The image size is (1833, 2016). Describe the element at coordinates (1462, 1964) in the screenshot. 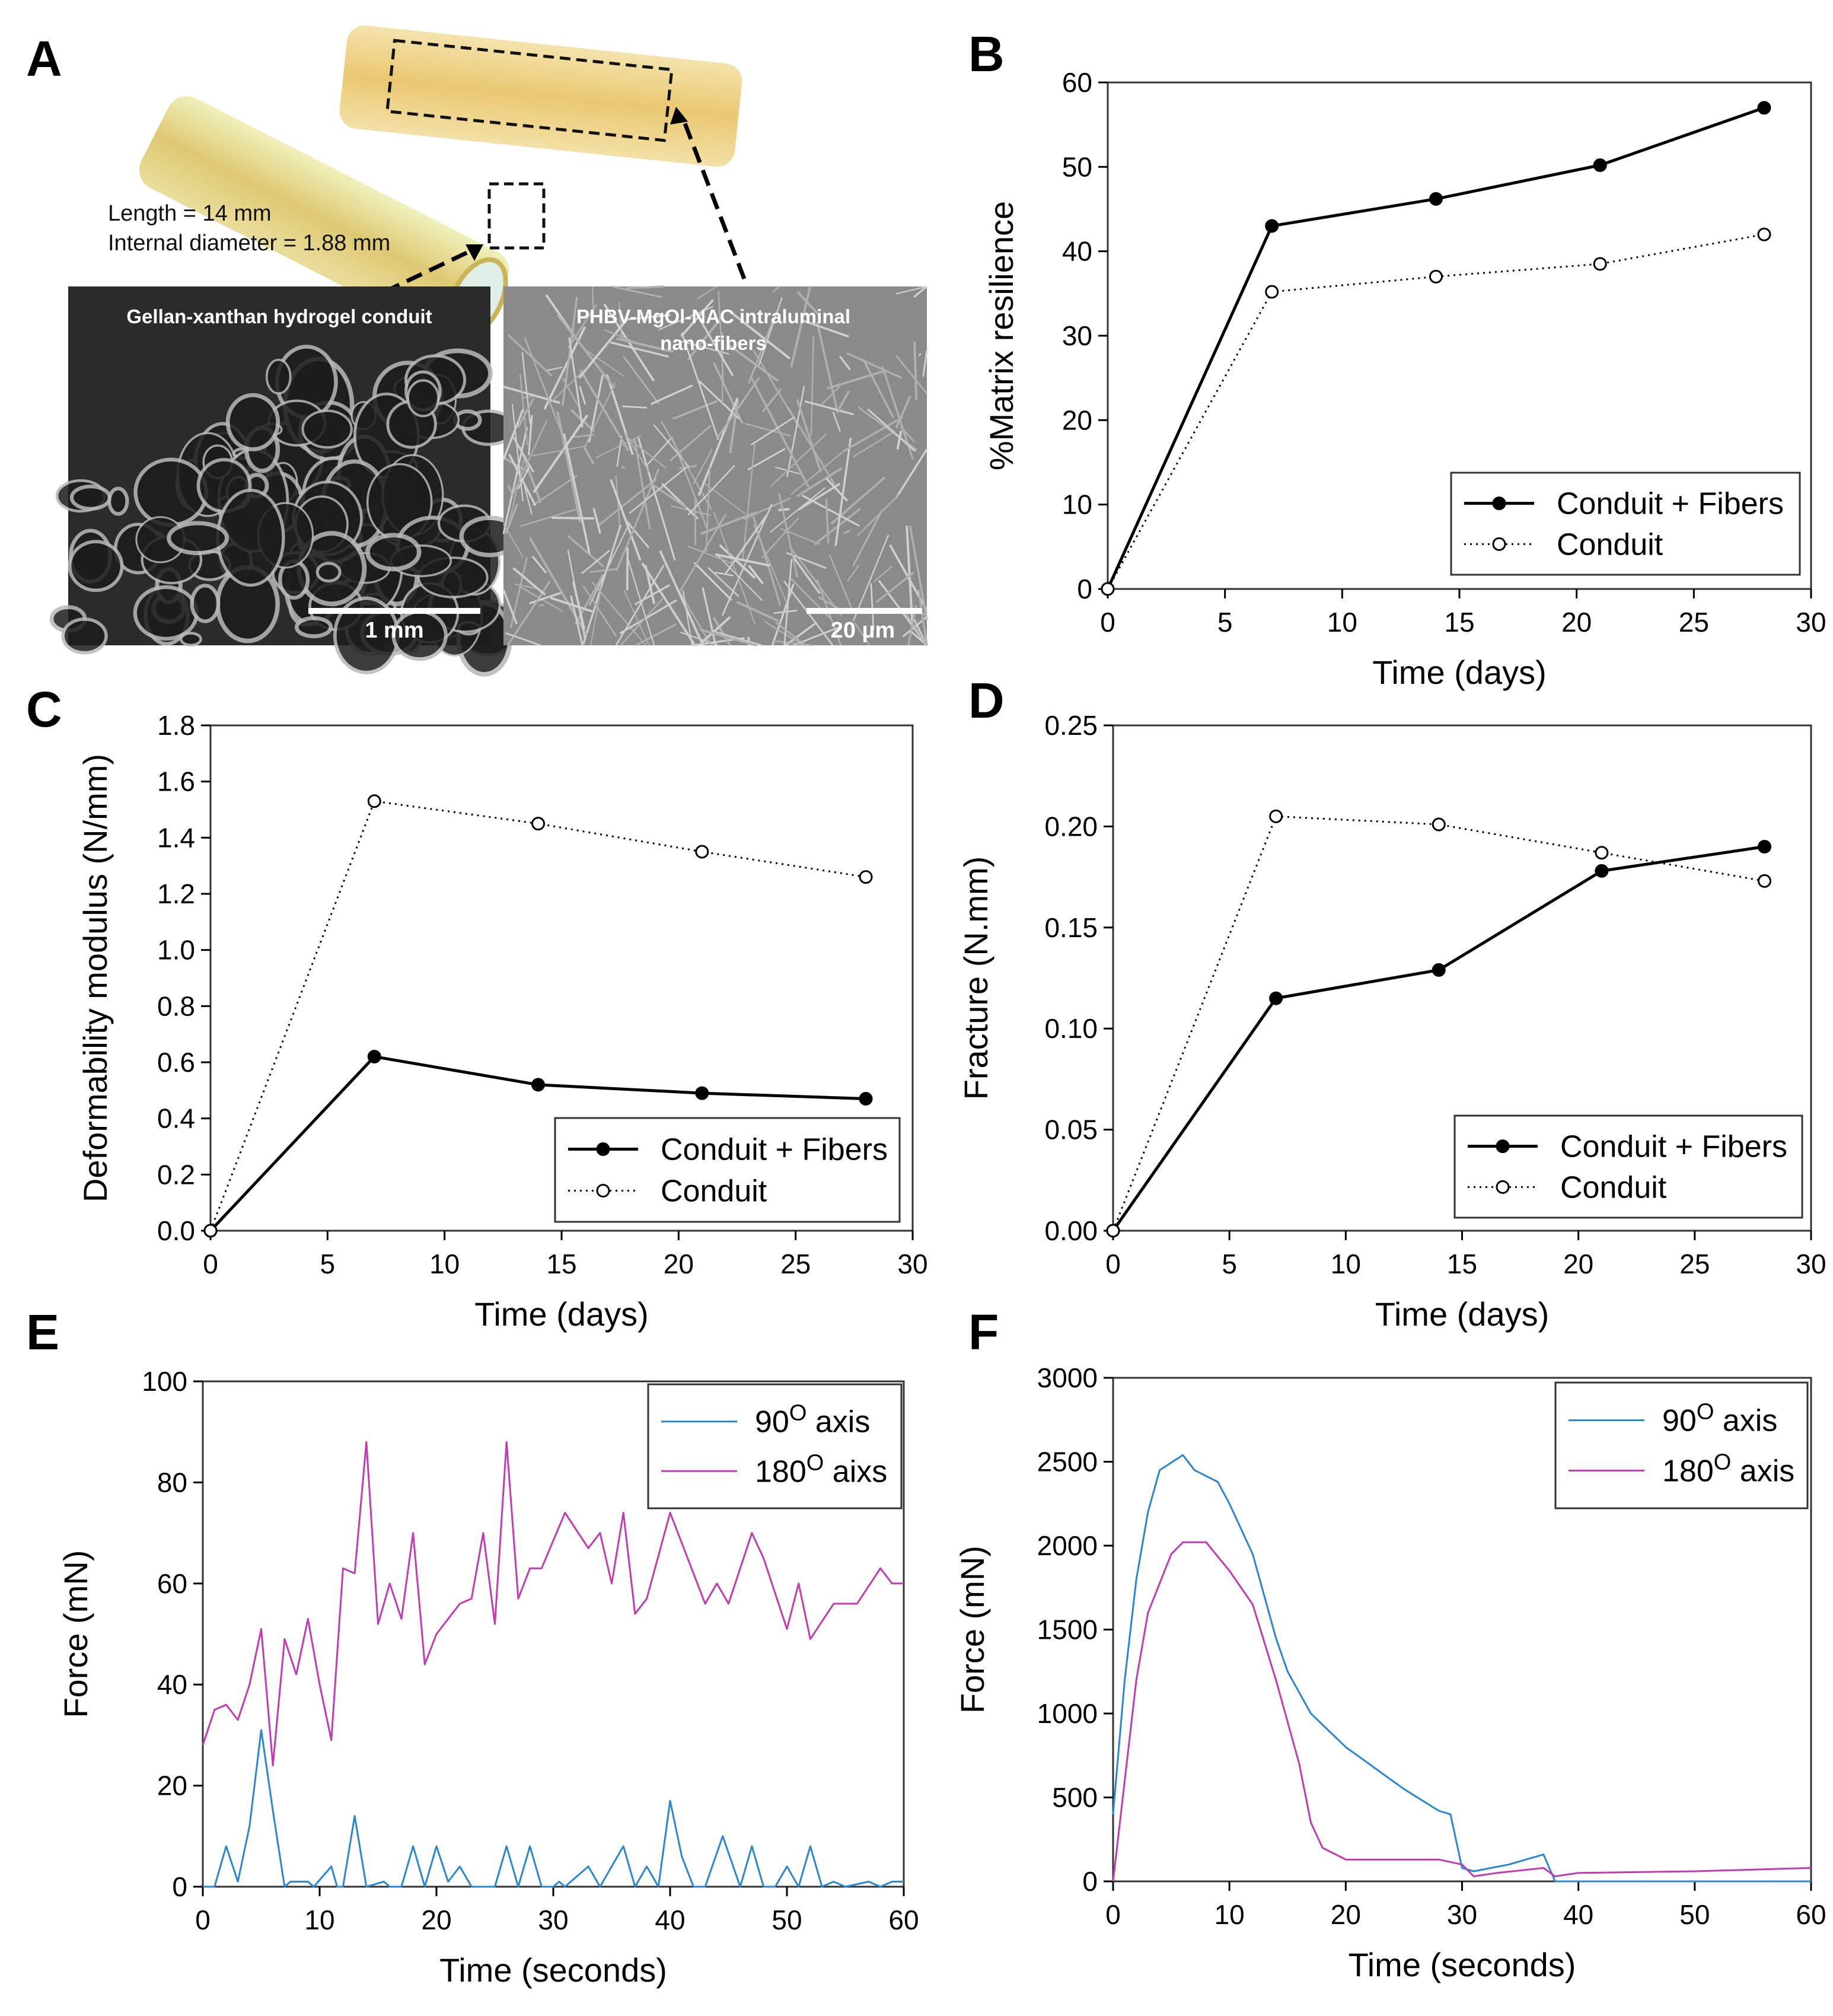

I see `x-axis-title: Time (seconds)` at that location.